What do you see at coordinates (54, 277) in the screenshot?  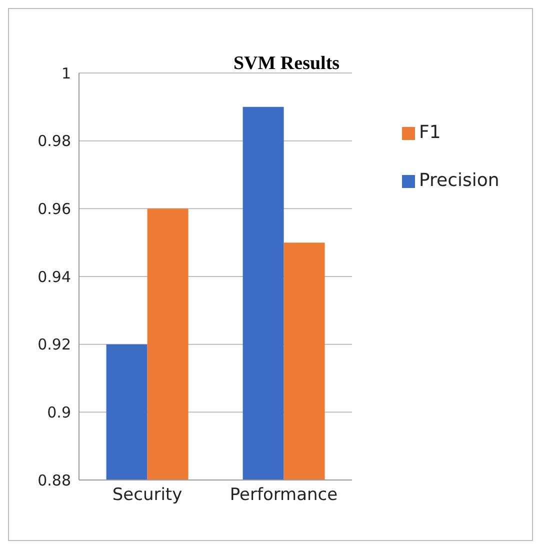 I see `y-tick-label: 0.94` at bounding box center [54, 277].